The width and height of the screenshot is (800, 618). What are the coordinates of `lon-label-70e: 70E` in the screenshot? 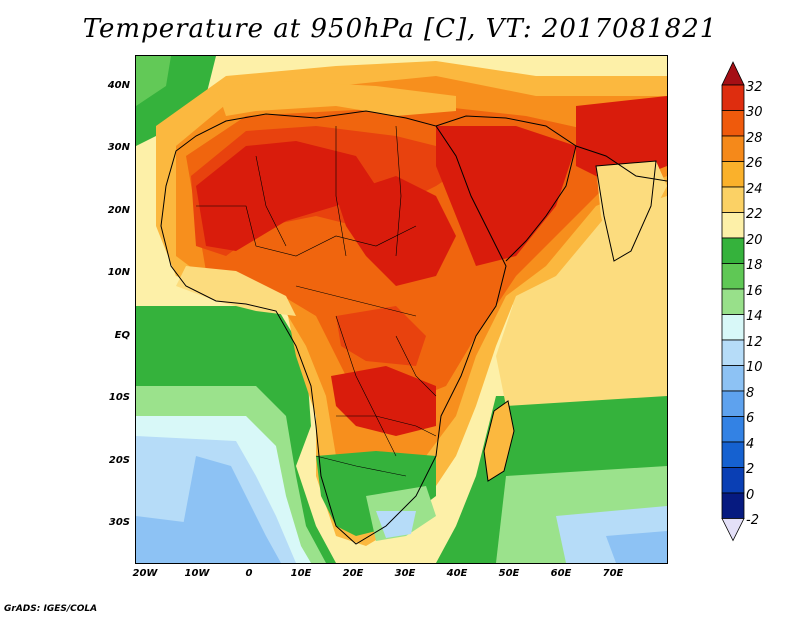 It's located at (613, 573).